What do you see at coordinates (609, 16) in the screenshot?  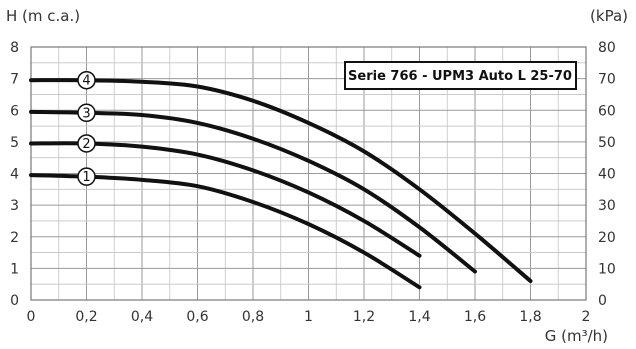 I see `y-axis-title-right: (kPa)` at bounding box center [609, 16].